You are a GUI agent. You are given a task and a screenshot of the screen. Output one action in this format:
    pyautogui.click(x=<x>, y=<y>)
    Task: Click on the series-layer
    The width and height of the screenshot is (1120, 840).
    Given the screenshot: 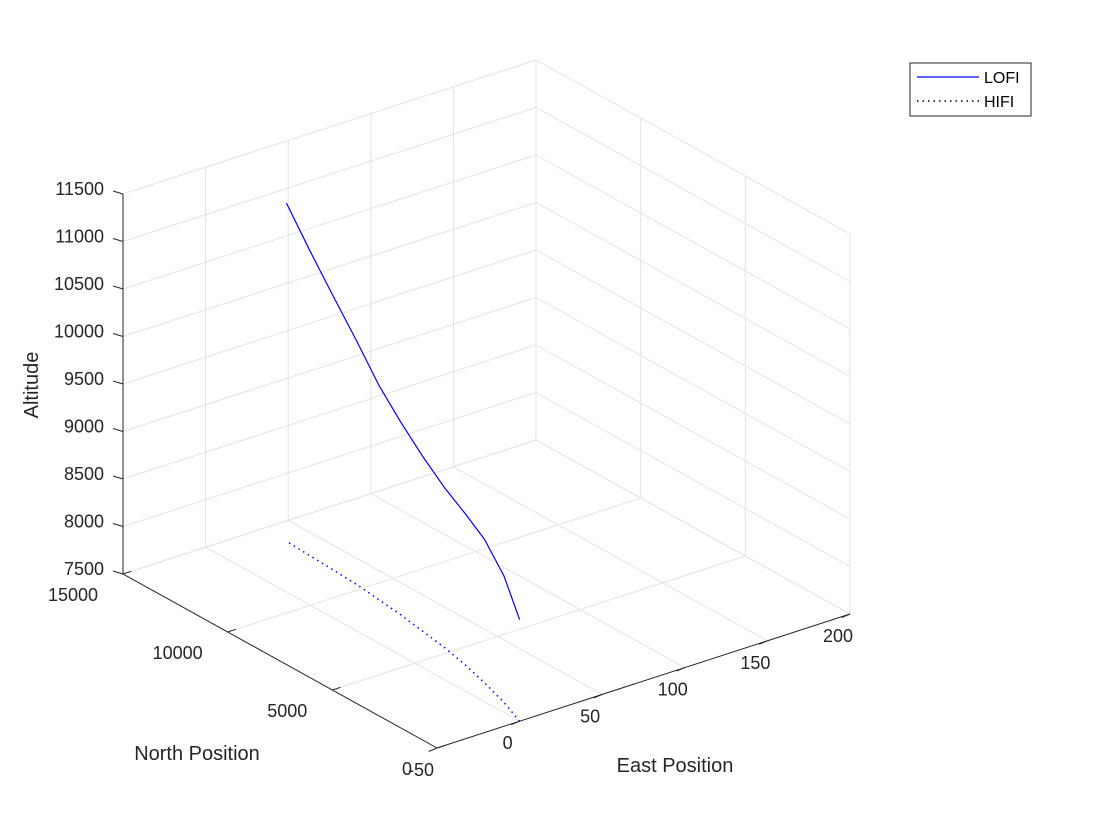 What is the action you would take?
    pyautogui.click(x=403, y=462)
    